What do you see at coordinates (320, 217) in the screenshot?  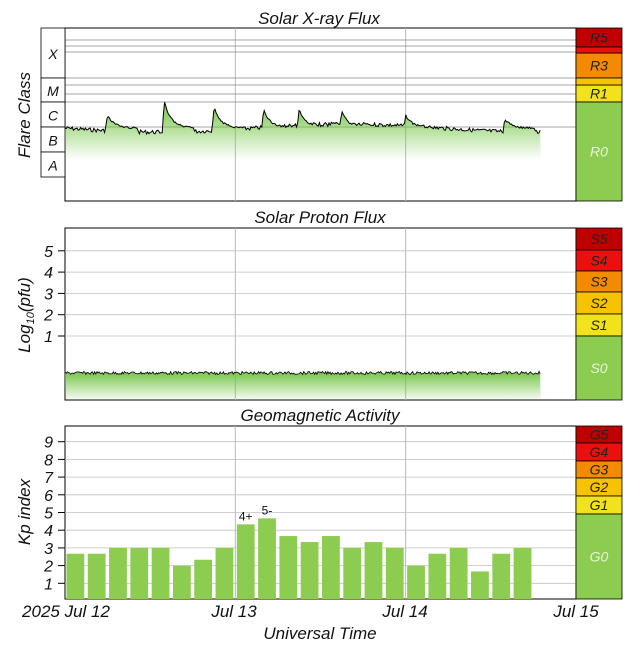 I see `proton-title: Solar Proton Flux` at bounding box center [320, 217].